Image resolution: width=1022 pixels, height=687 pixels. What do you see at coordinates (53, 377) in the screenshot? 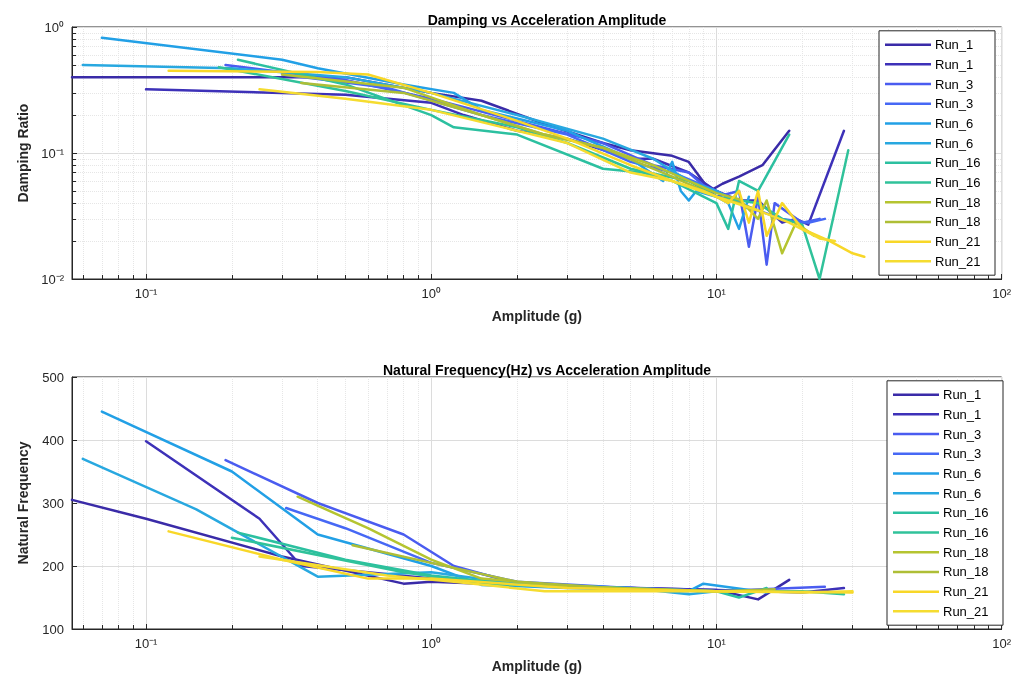
I see `y-tick-label: 500` at bounding box center [53, 377].